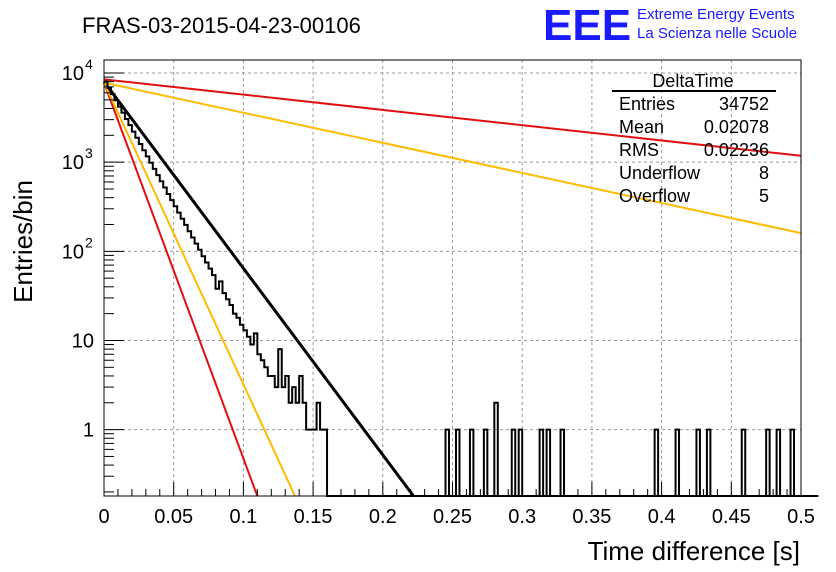 This screenshot has height=572, width=836. I want to click on x-axis-ticks: 0 0.05 0.1 0.15 0.2 0.25 0.3 0.35 0.4 0.45 0.5, so click(456, 505).